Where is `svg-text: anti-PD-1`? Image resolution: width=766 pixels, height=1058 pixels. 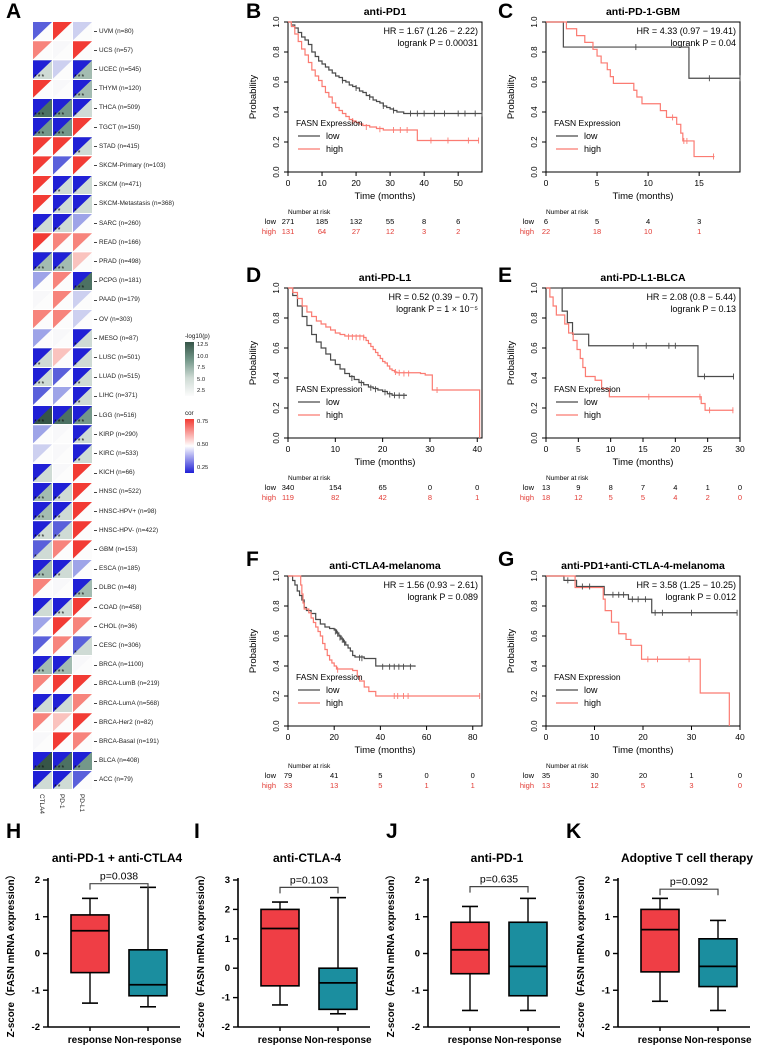 svg-text: anti-PD-1 is located at coordinates (497, 858).